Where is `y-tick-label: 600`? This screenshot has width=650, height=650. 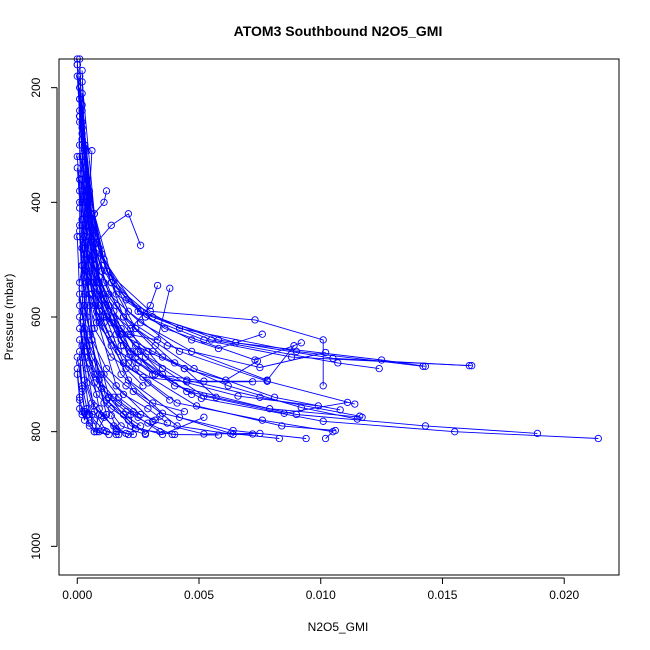
y-tick-label: 600 is located at coordinates (36, 317).